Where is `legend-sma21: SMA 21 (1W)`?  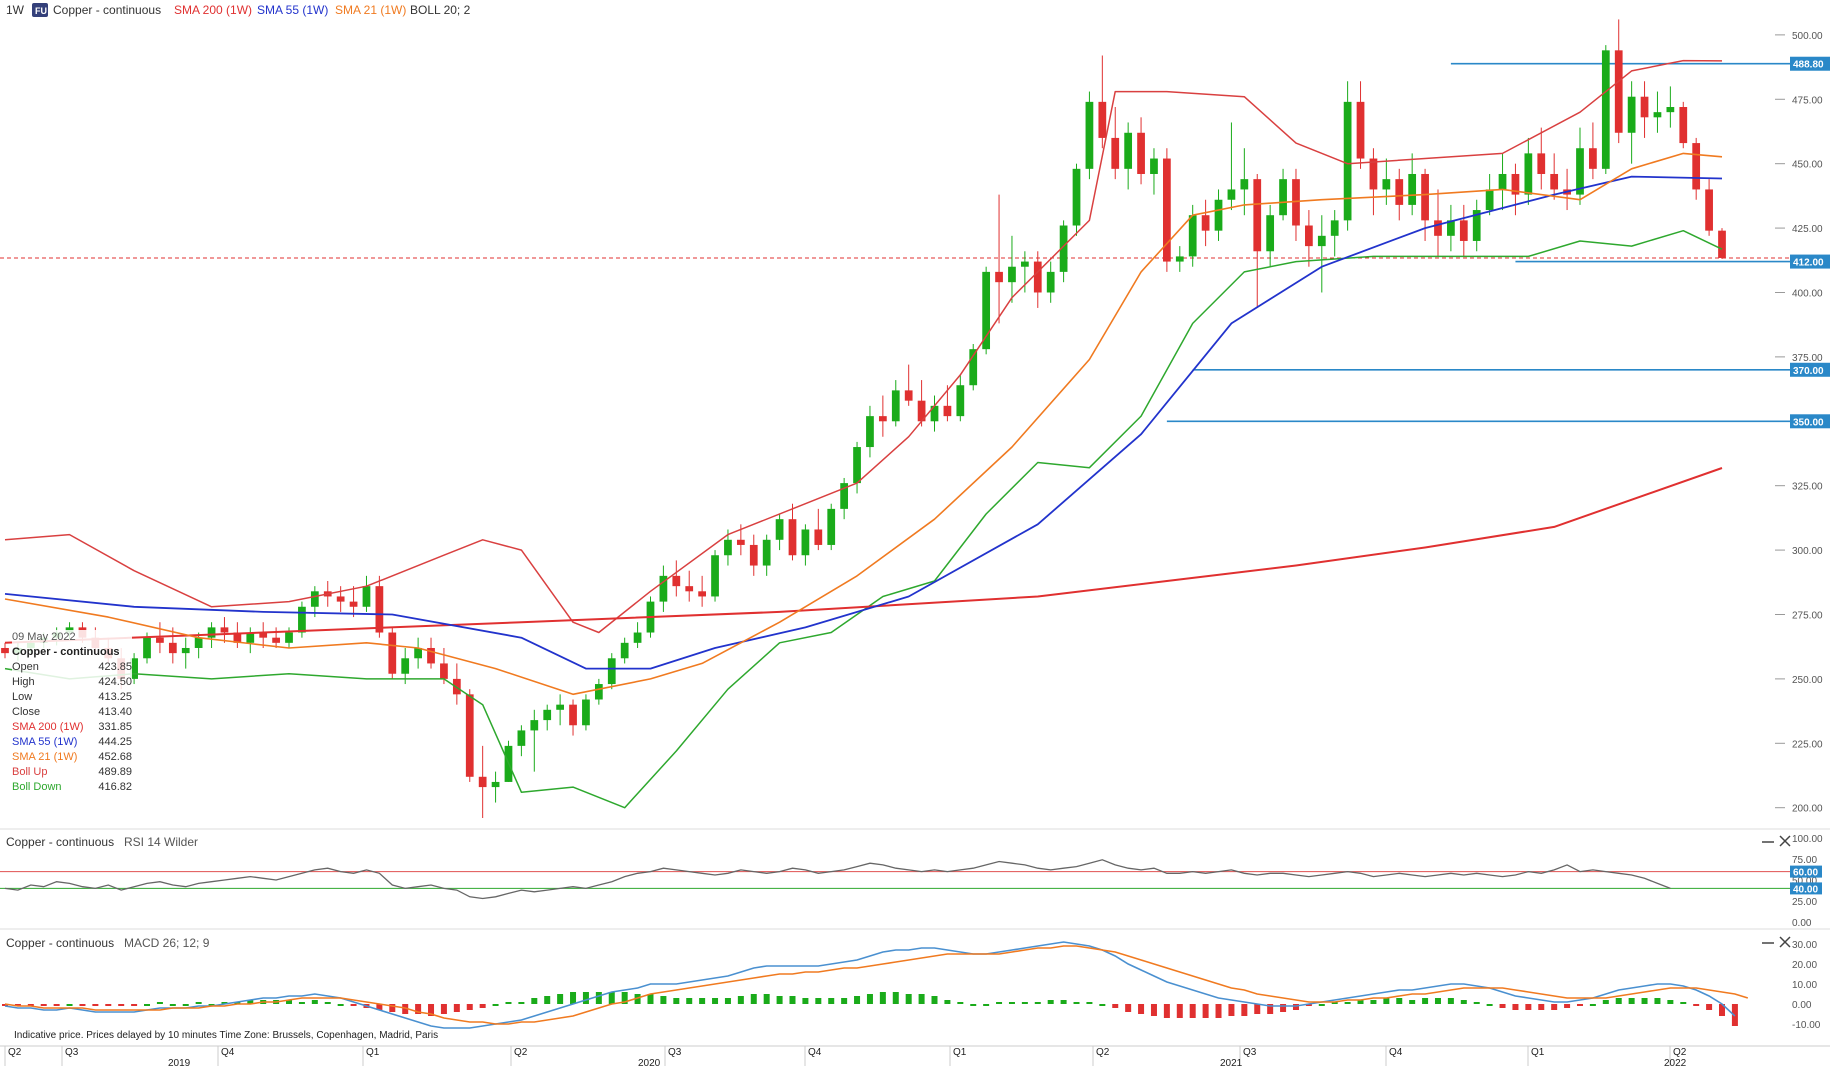 legend-sma21: SMA 21 (1W) is located at coordinates (370, 10).